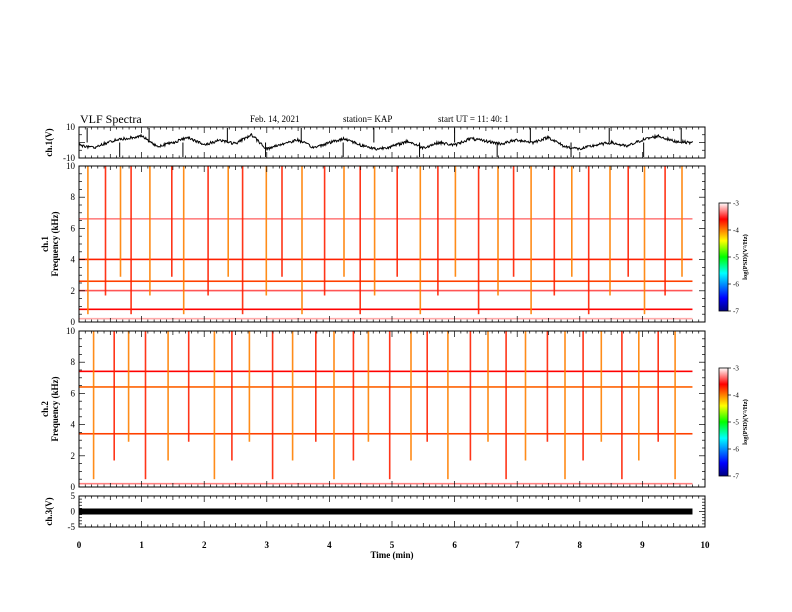 Image resolution: width=792 pixels, height=612 pixels. What do you see at coordinates (275, 119) in the screenshot?
I see `figure-date: Feb. 14, 2021` at bounding box center [275, 119].